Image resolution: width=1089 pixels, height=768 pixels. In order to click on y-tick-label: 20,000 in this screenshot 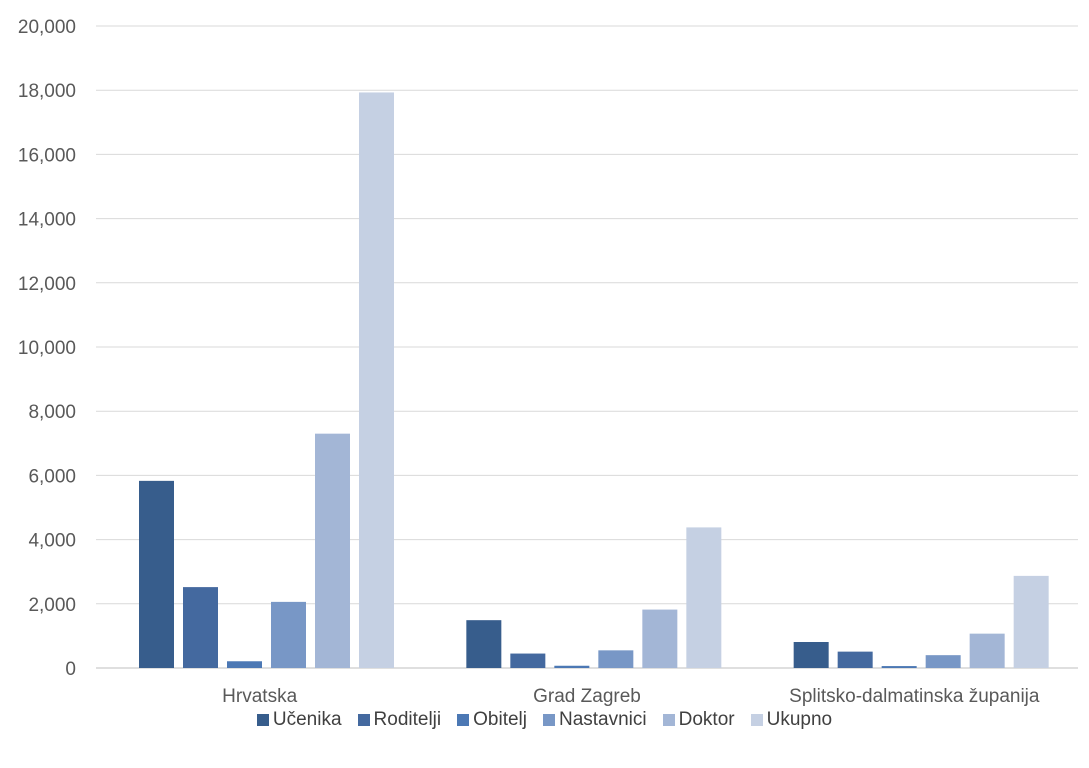, I will do `click(47, 27)`.